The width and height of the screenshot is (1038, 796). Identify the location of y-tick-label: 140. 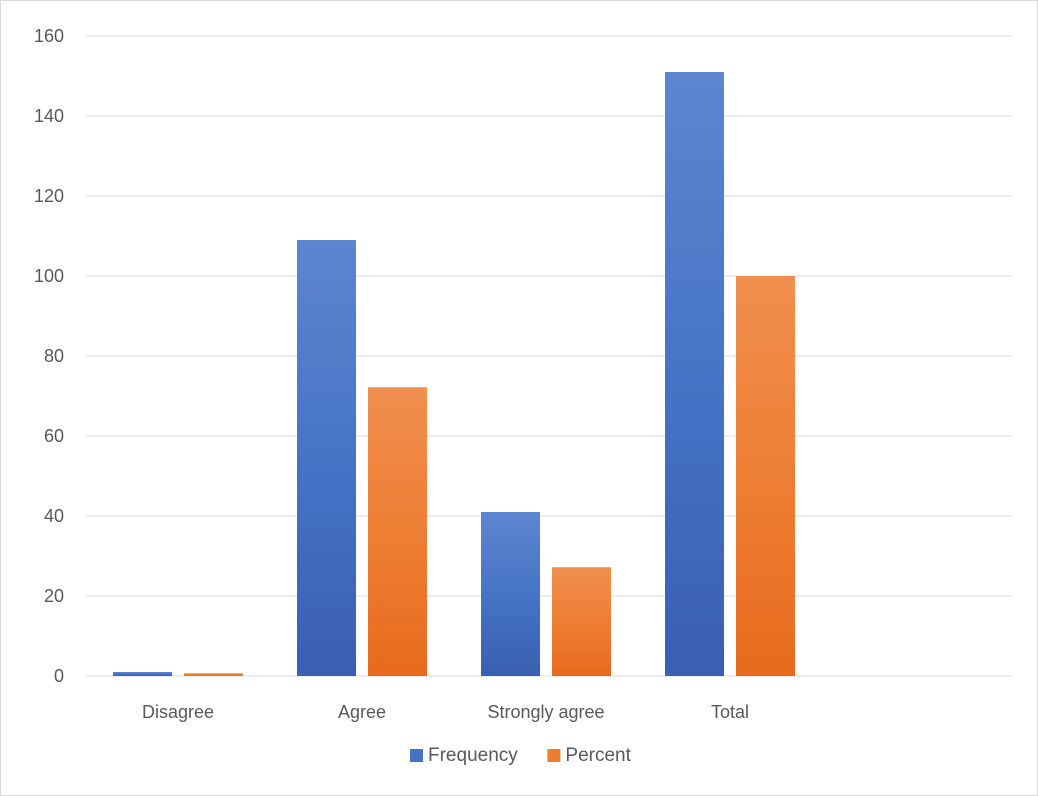
(49, 116).